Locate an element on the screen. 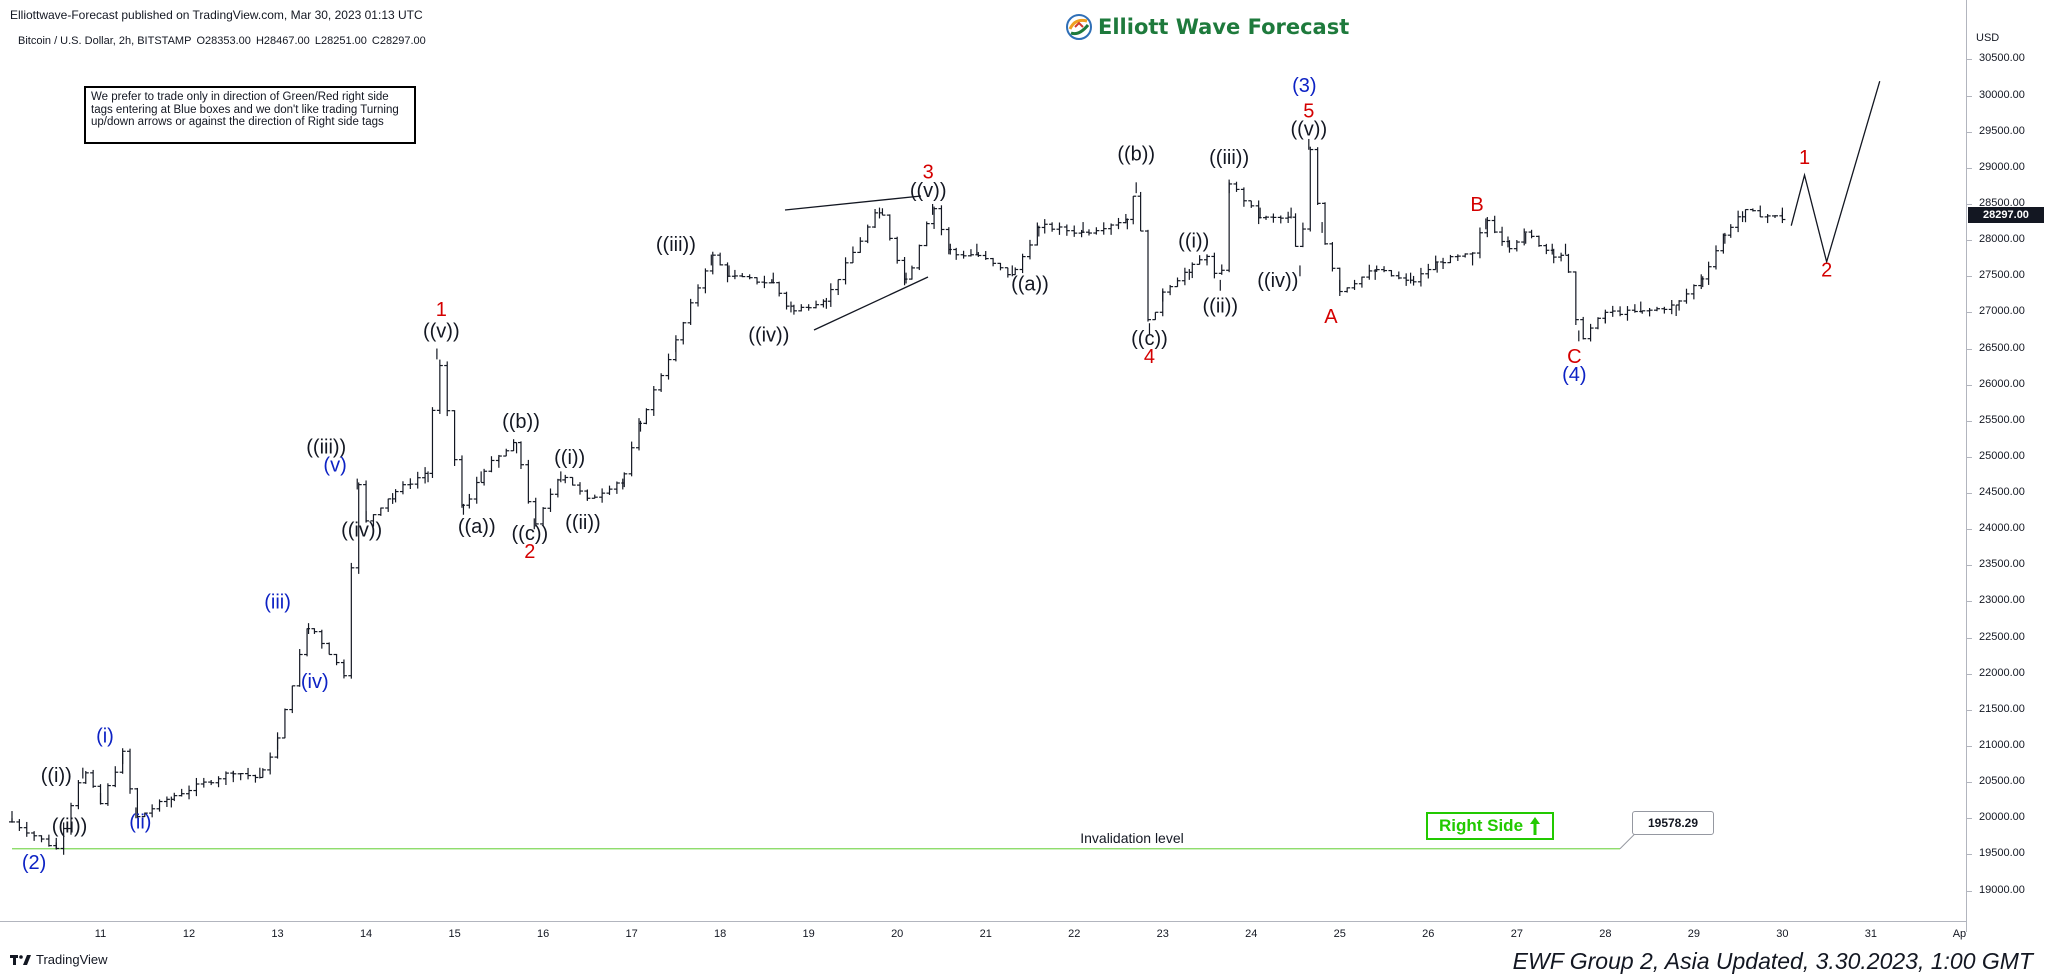  date-tick-label: 19 is located at coordinates (808, 934).